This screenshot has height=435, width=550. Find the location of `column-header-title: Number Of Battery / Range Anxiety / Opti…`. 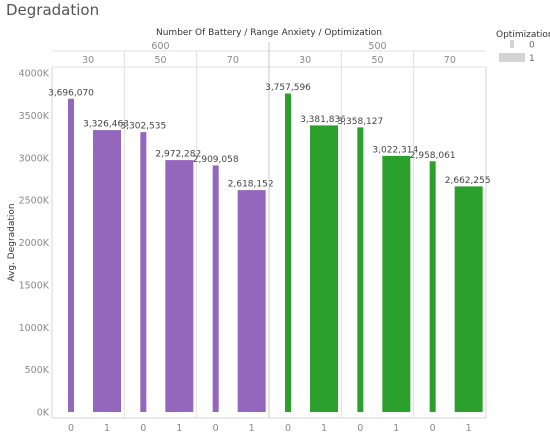

column-header-title: Number Of Battery / Range Anxiety / Opti… is located at coordinates (269, 33).